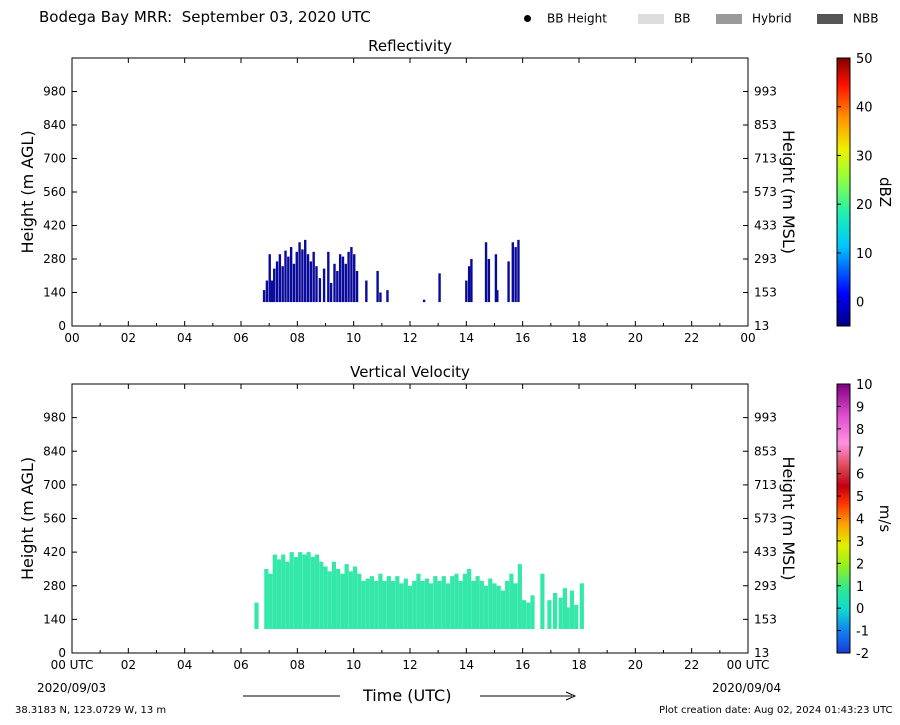  I want to click on x-axis-title: Time (UTC), so click(407, 695).